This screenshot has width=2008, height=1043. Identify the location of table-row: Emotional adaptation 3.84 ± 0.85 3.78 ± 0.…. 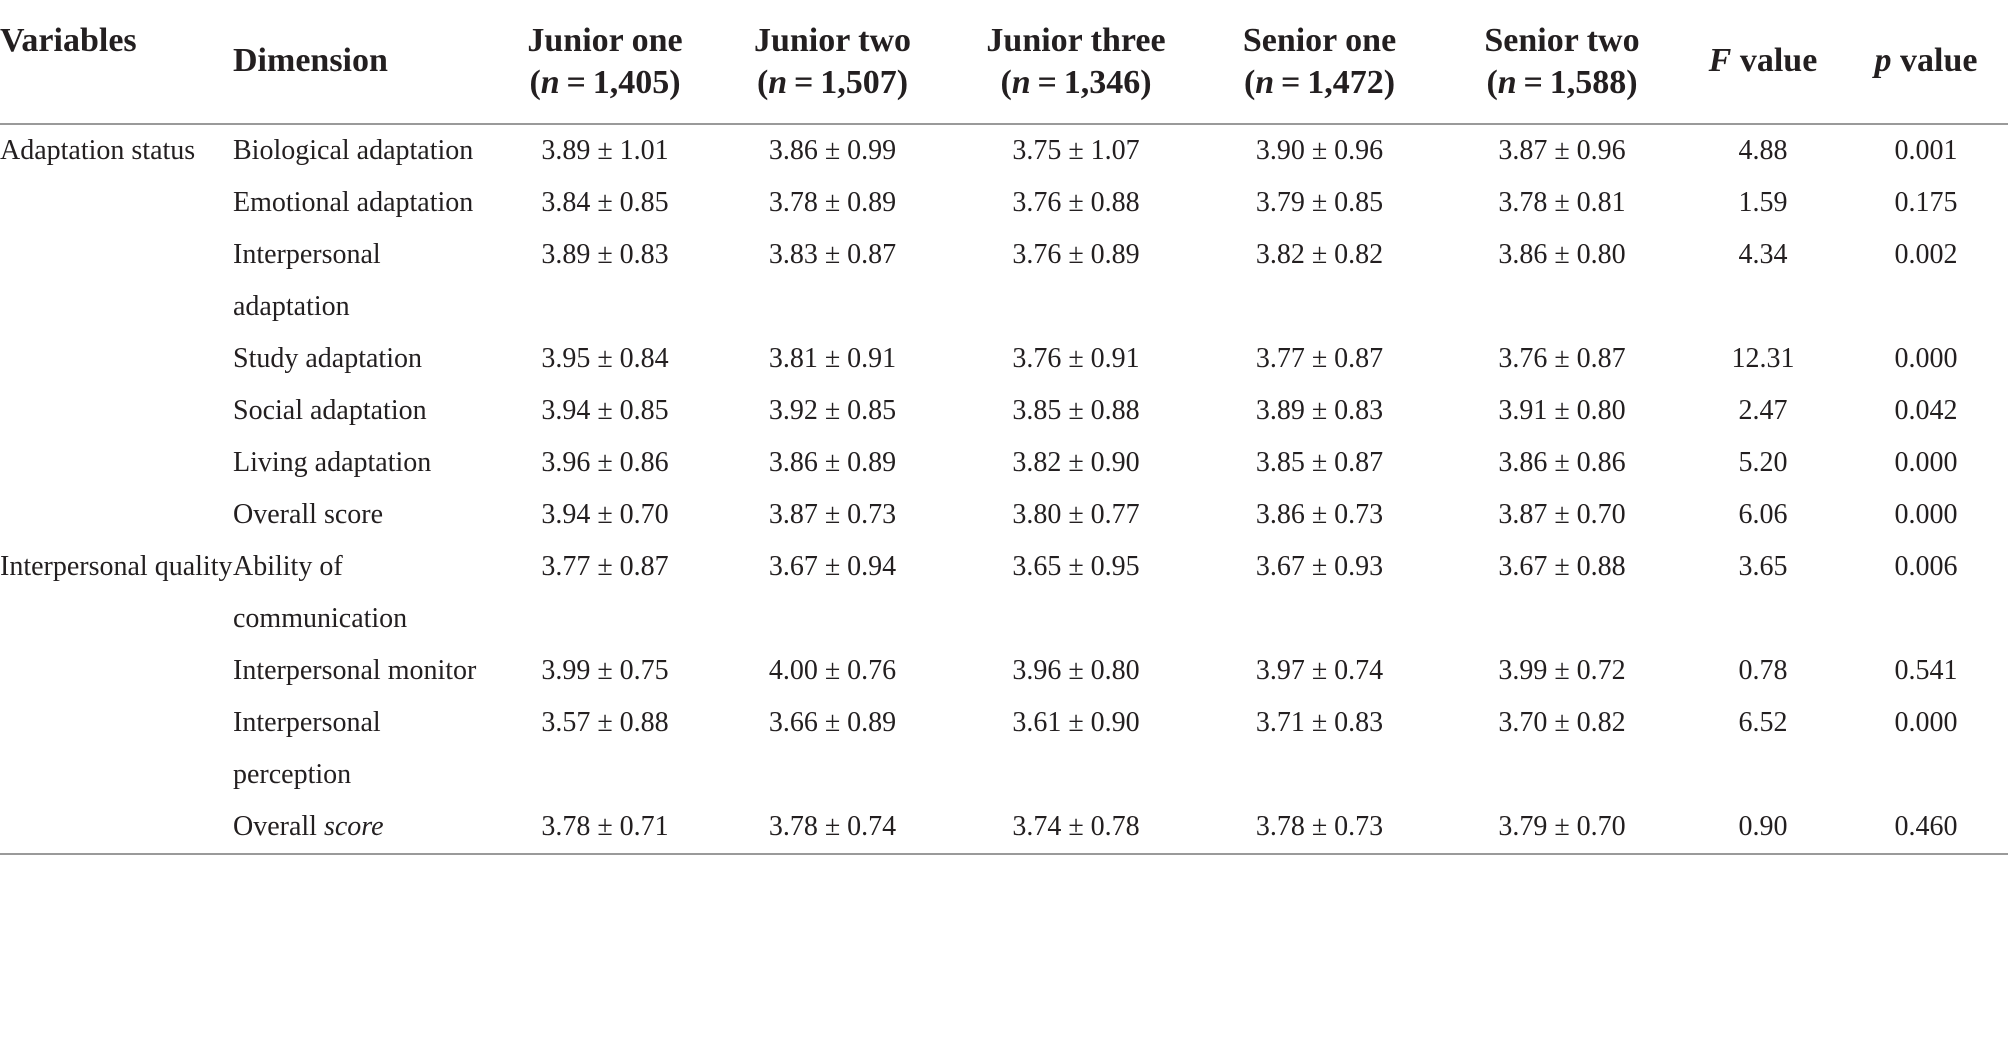
(1004, 203).